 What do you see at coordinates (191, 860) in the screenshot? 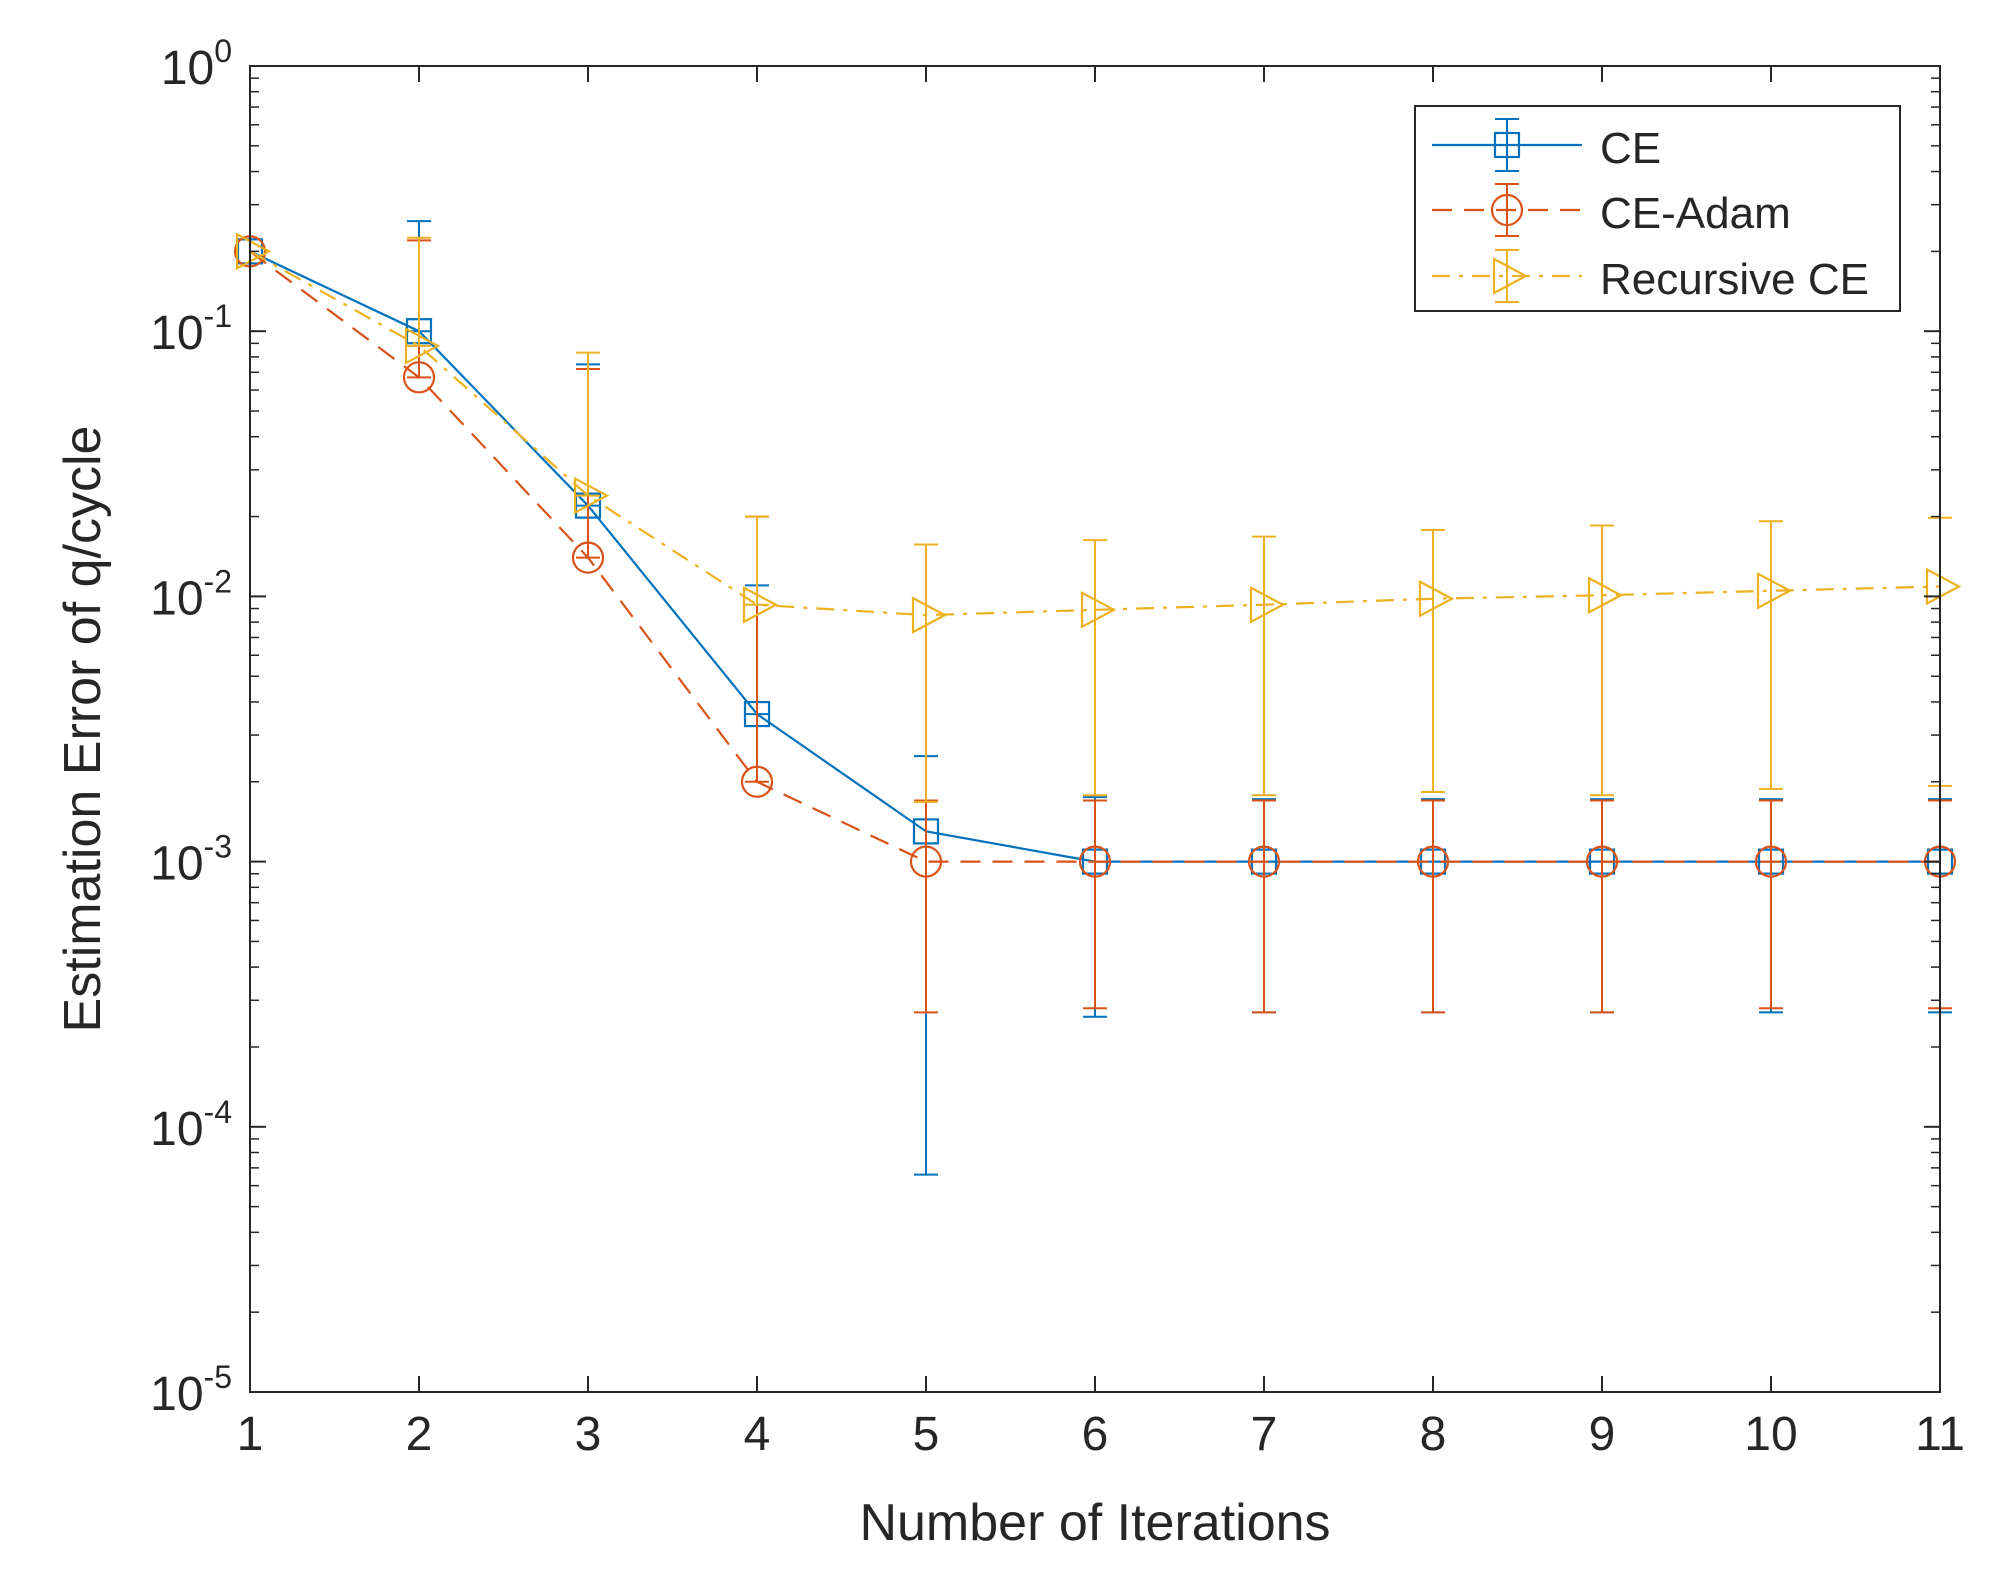
I see `y-tick-label: 10⁻³` at bounding box center [191, 860].